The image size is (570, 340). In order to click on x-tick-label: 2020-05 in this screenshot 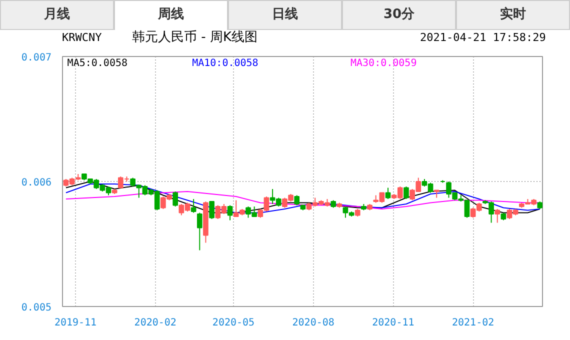, I will do `click(233, 323)`.